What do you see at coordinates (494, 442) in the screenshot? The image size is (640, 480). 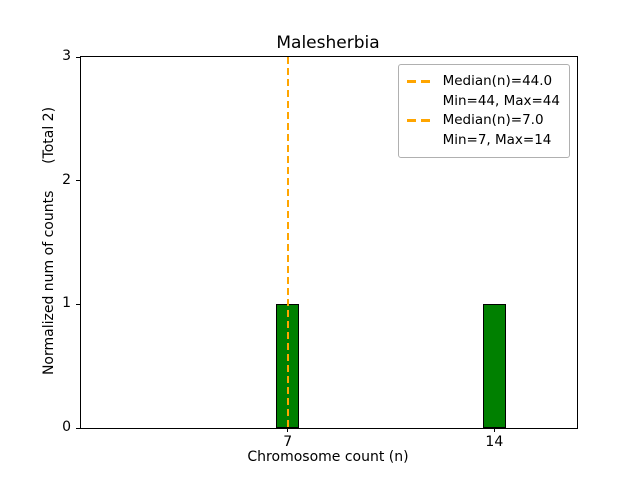 I see `x-tick-label: 14` at bounding box center [494, 442].